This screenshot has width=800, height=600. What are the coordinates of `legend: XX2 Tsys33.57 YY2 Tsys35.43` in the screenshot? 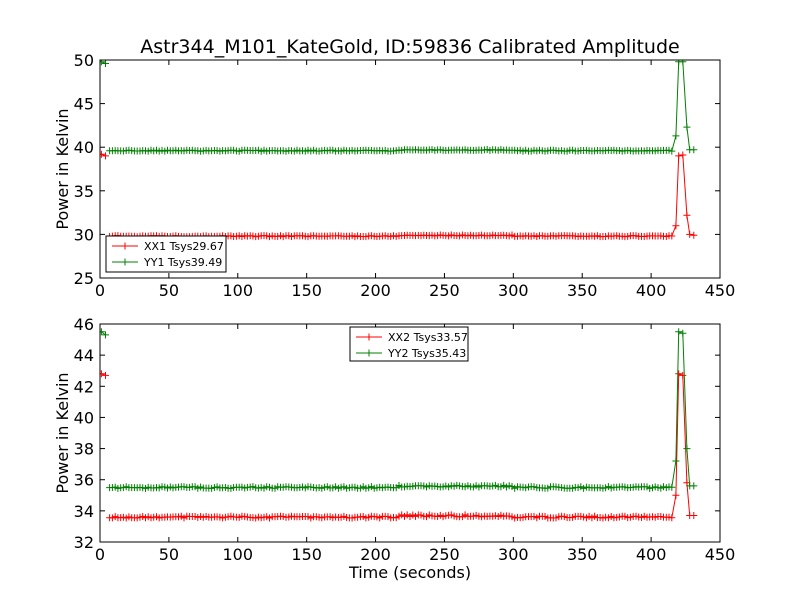 It's located at (409, 344).